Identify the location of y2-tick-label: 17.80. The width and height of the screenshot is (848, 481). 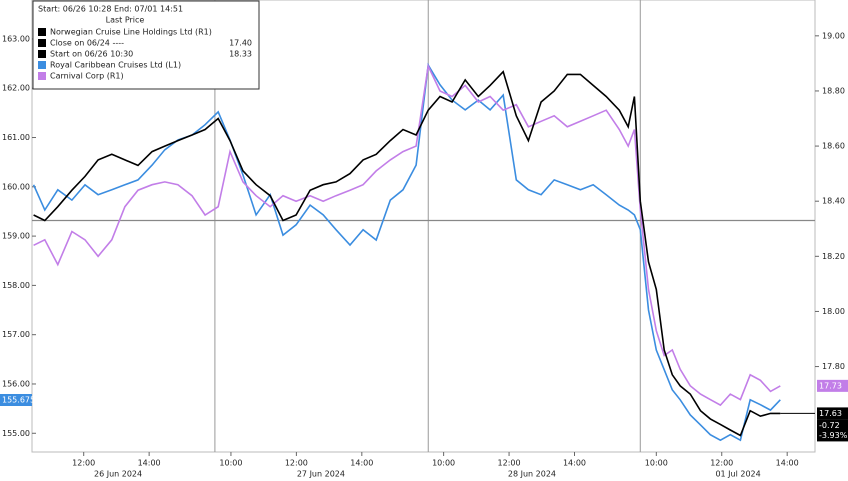
(833, 366).